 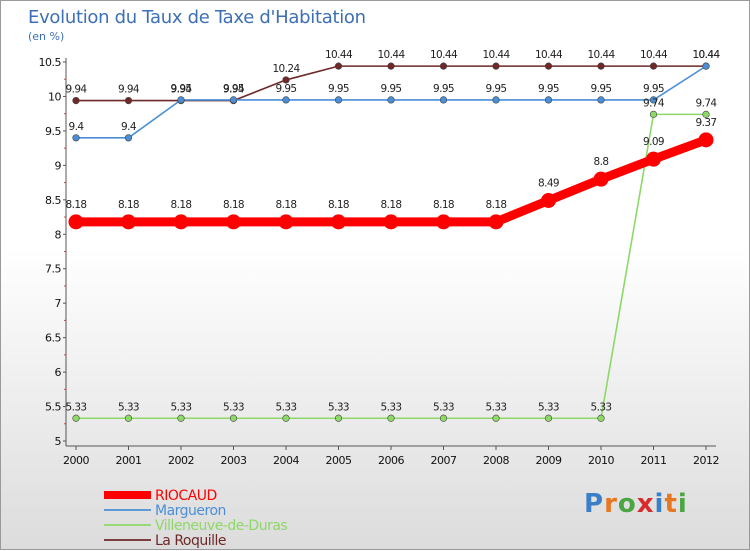 I want to click on data-label: 9.37, so click(x=706, y=123).